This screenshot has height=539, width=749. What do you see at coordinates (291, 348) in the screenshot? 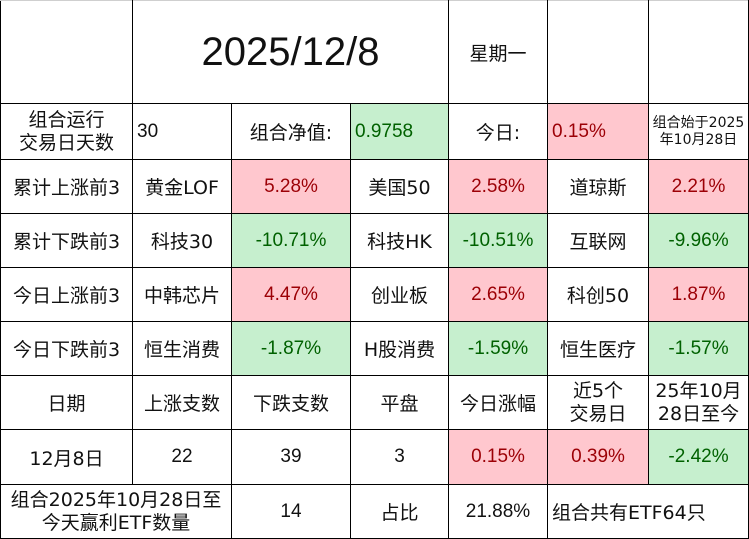
I see `rank-item-value: -1.87%` at bounding box center [291, 348].